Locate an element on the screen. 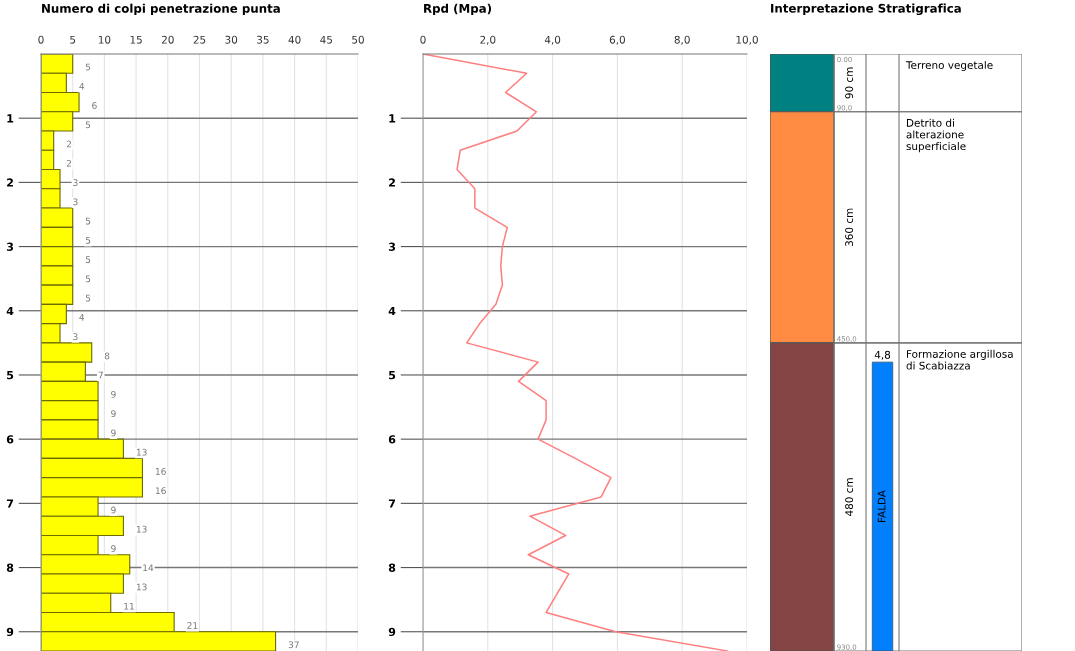 Image resolution: width=1075 pixels, height=651 pixels. x-tick-label: 15 is located at coordinates (136, 39).